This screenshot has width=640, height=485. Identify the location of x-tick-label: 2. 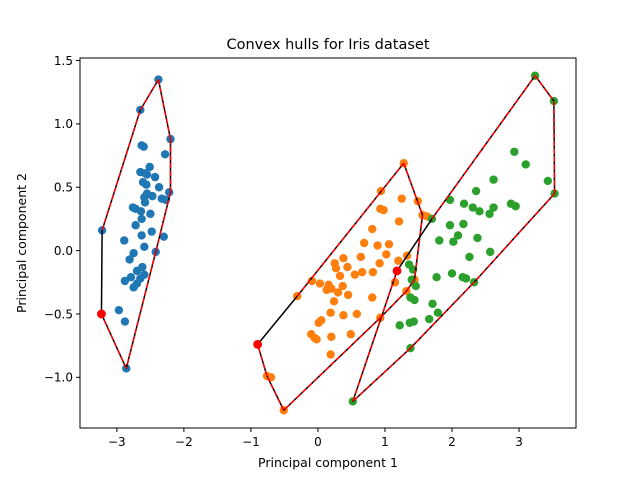
(452, 442).